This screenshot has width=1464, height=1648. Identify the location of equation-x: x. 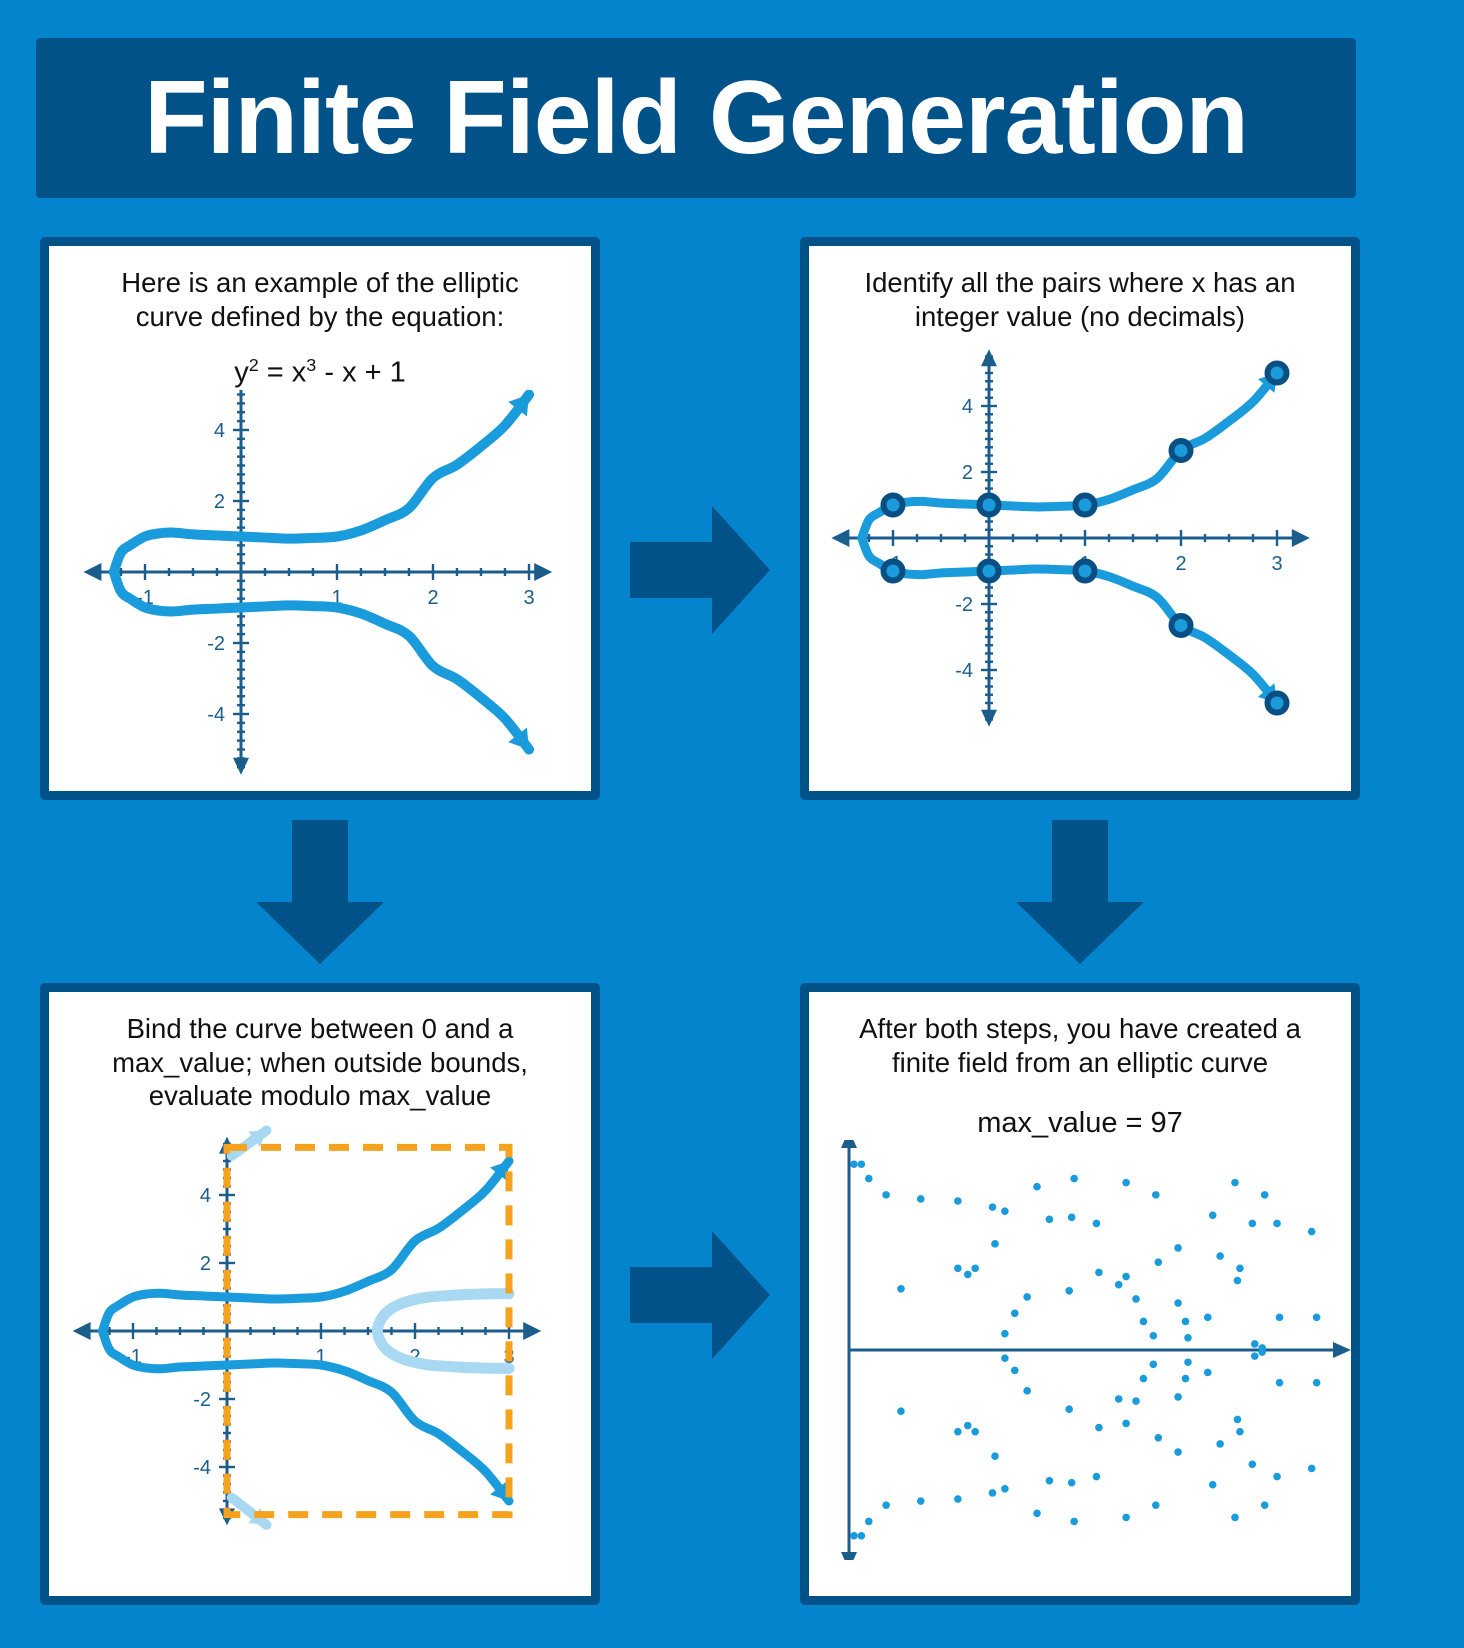
(299, 372).